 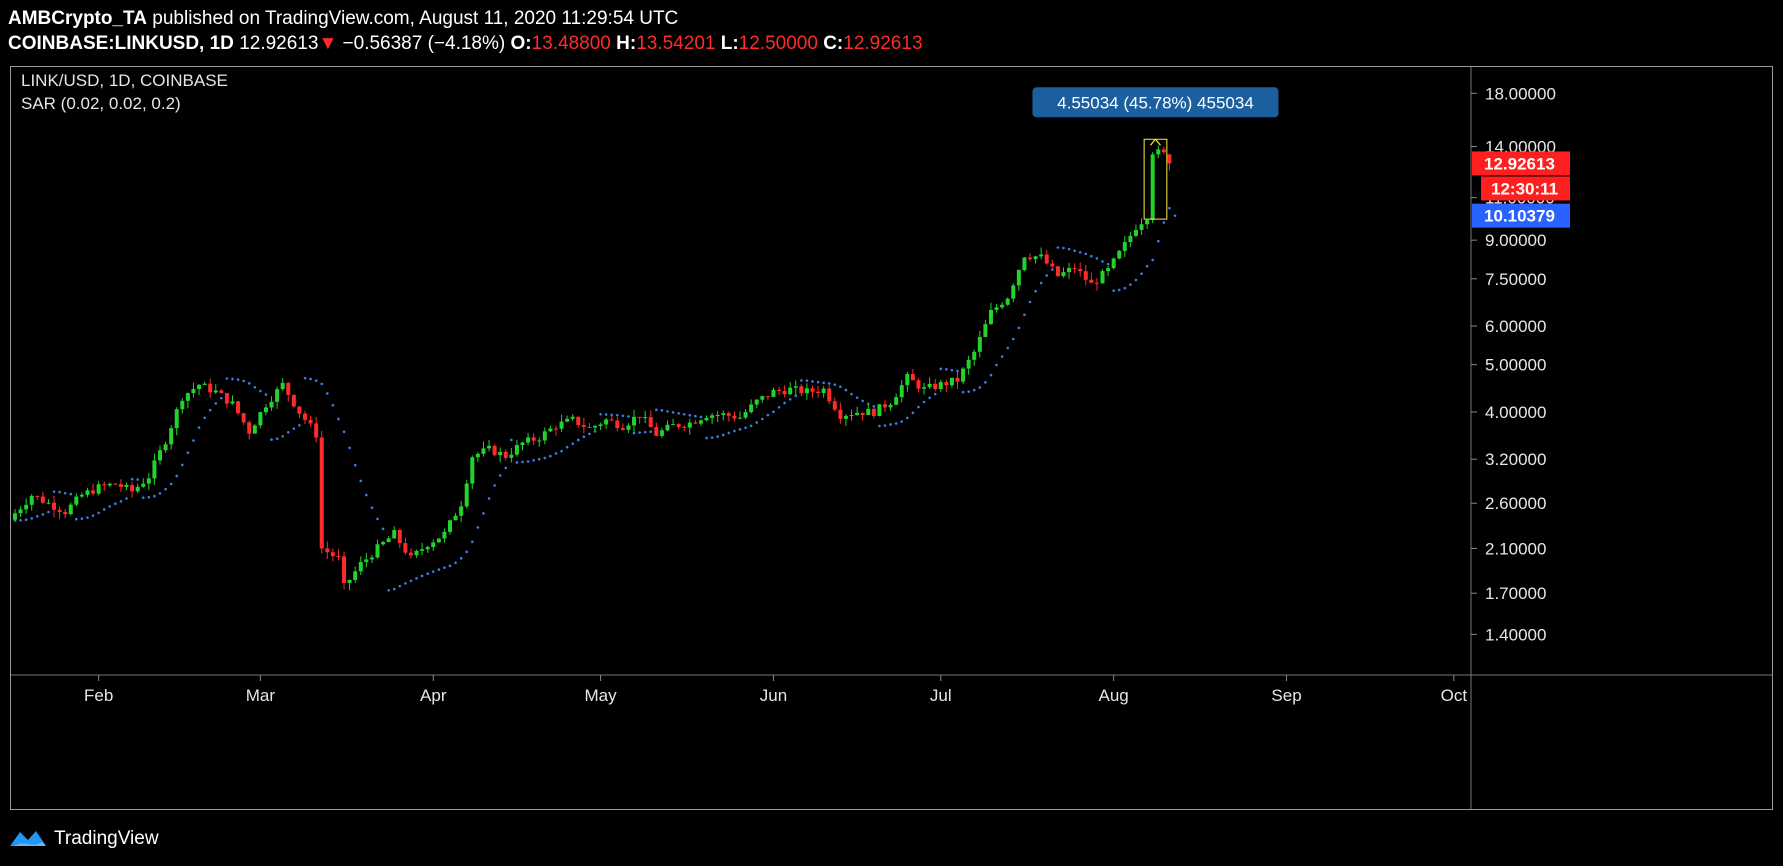 I want to click on low-value: 12.50000, so click(x=778, y=43).